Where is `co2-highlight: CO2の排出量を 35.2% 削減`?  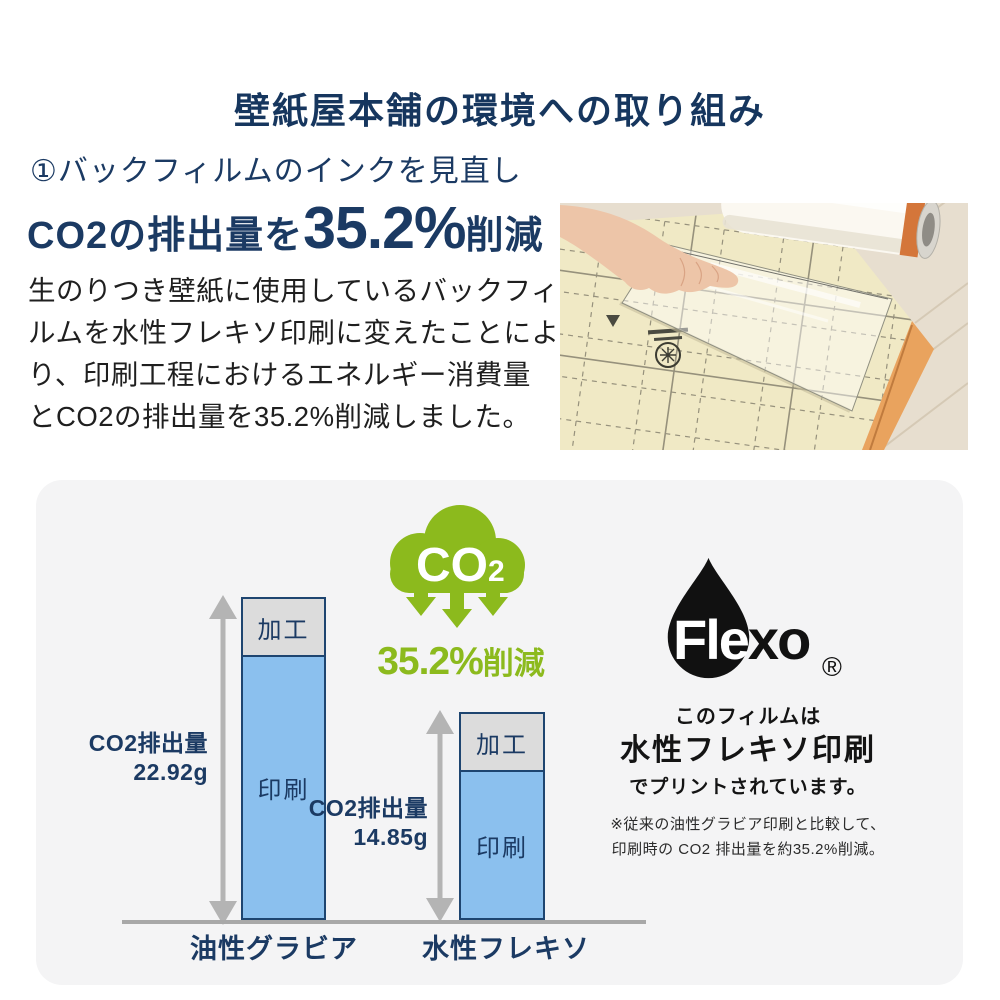 co2-highlight: CO2の排出量を 35.2% 削減 is located at coordinates (285, 228).